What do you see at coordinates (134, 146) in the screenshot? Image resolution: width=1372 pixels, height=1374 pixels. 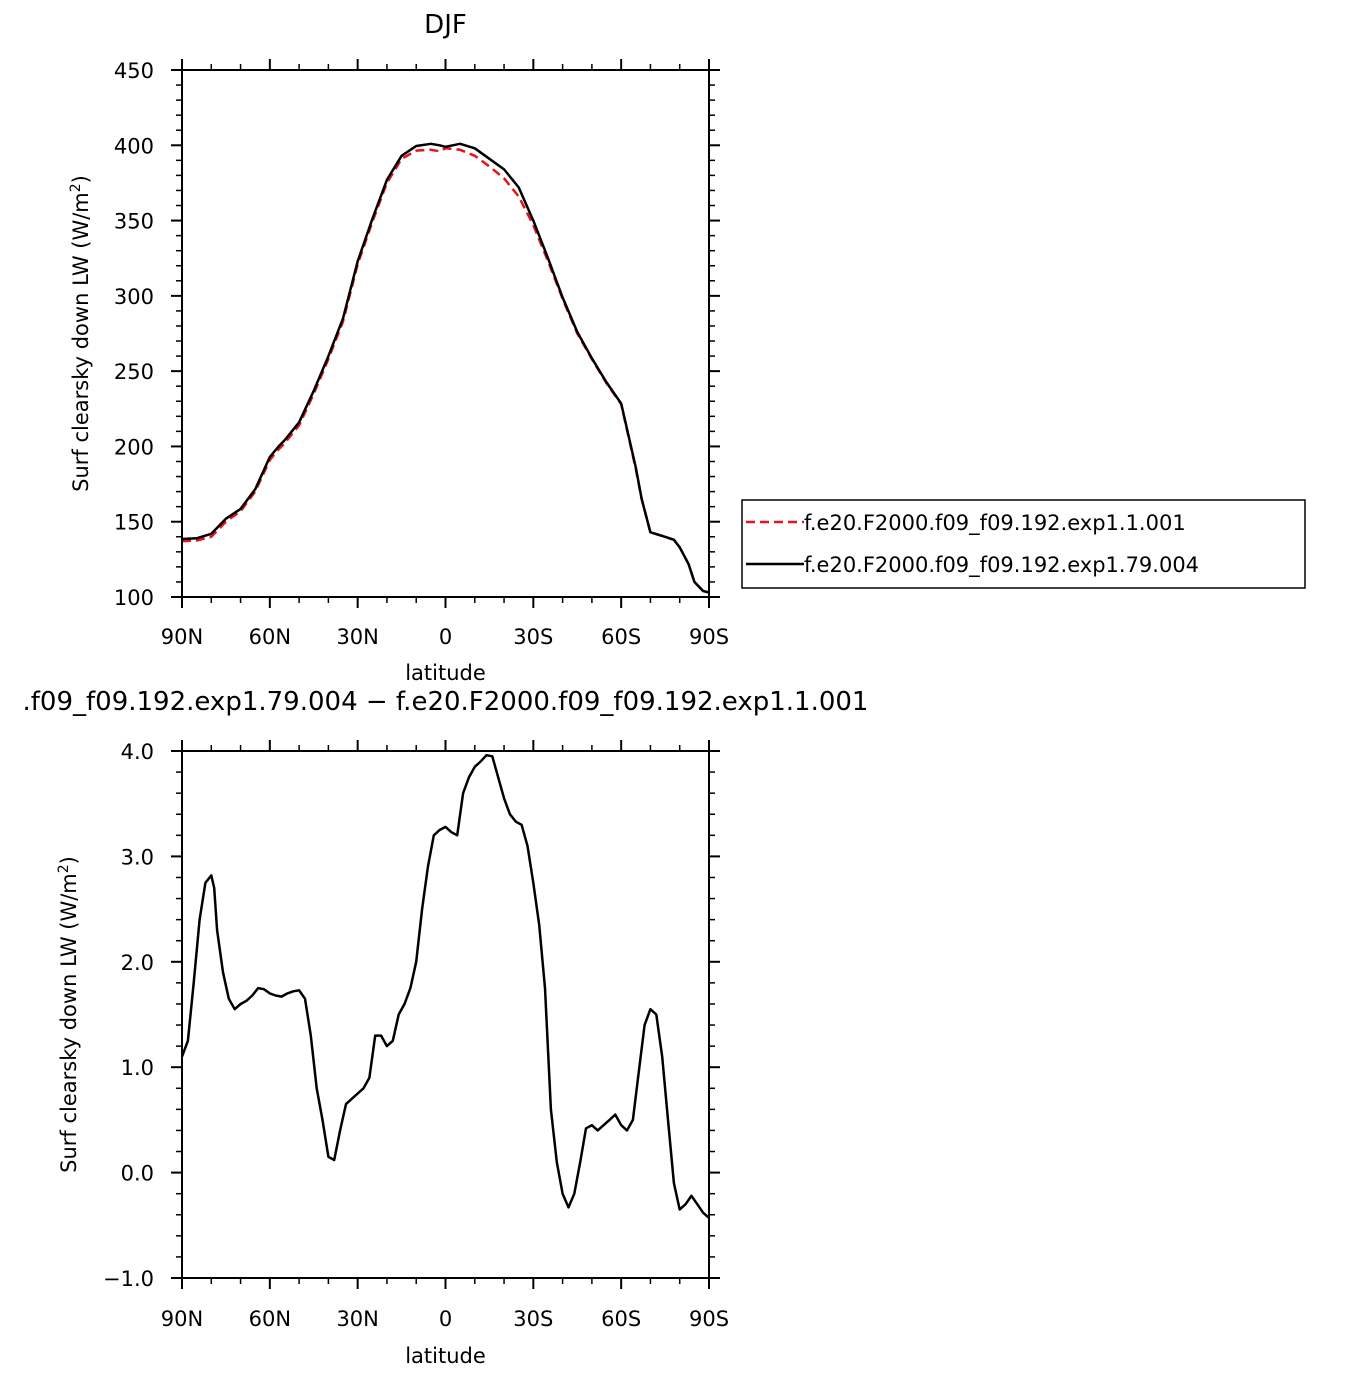 I see `y-tick-label: 400` at bounding box center [134, 146].